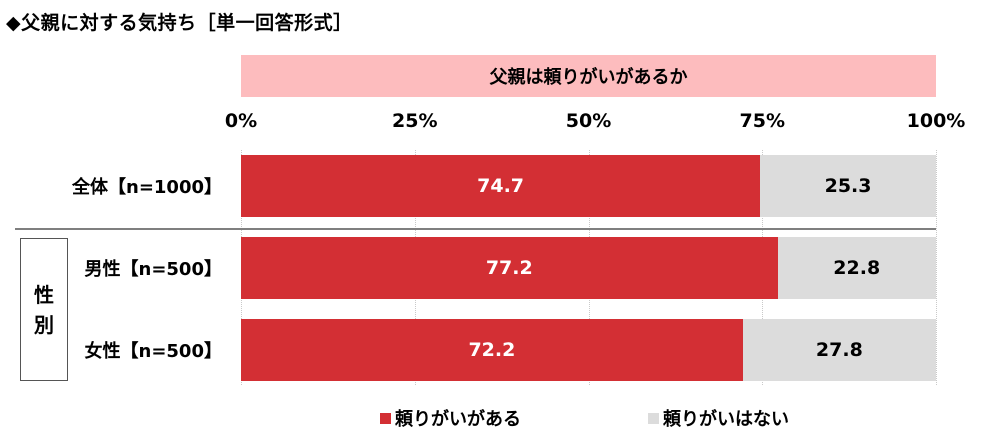 This screenshot has height=439, width=1000. I want to click on bar-segment-yes: 74.7, so click(501, 186).